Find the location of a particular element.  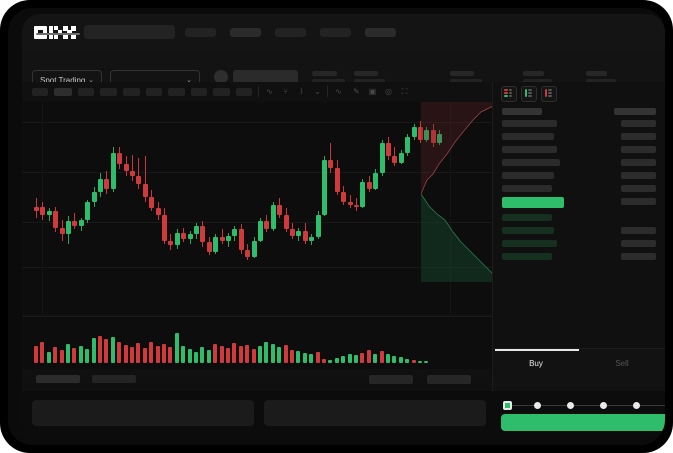

wave-icon: ∿ is located at coordinates (338, 91).